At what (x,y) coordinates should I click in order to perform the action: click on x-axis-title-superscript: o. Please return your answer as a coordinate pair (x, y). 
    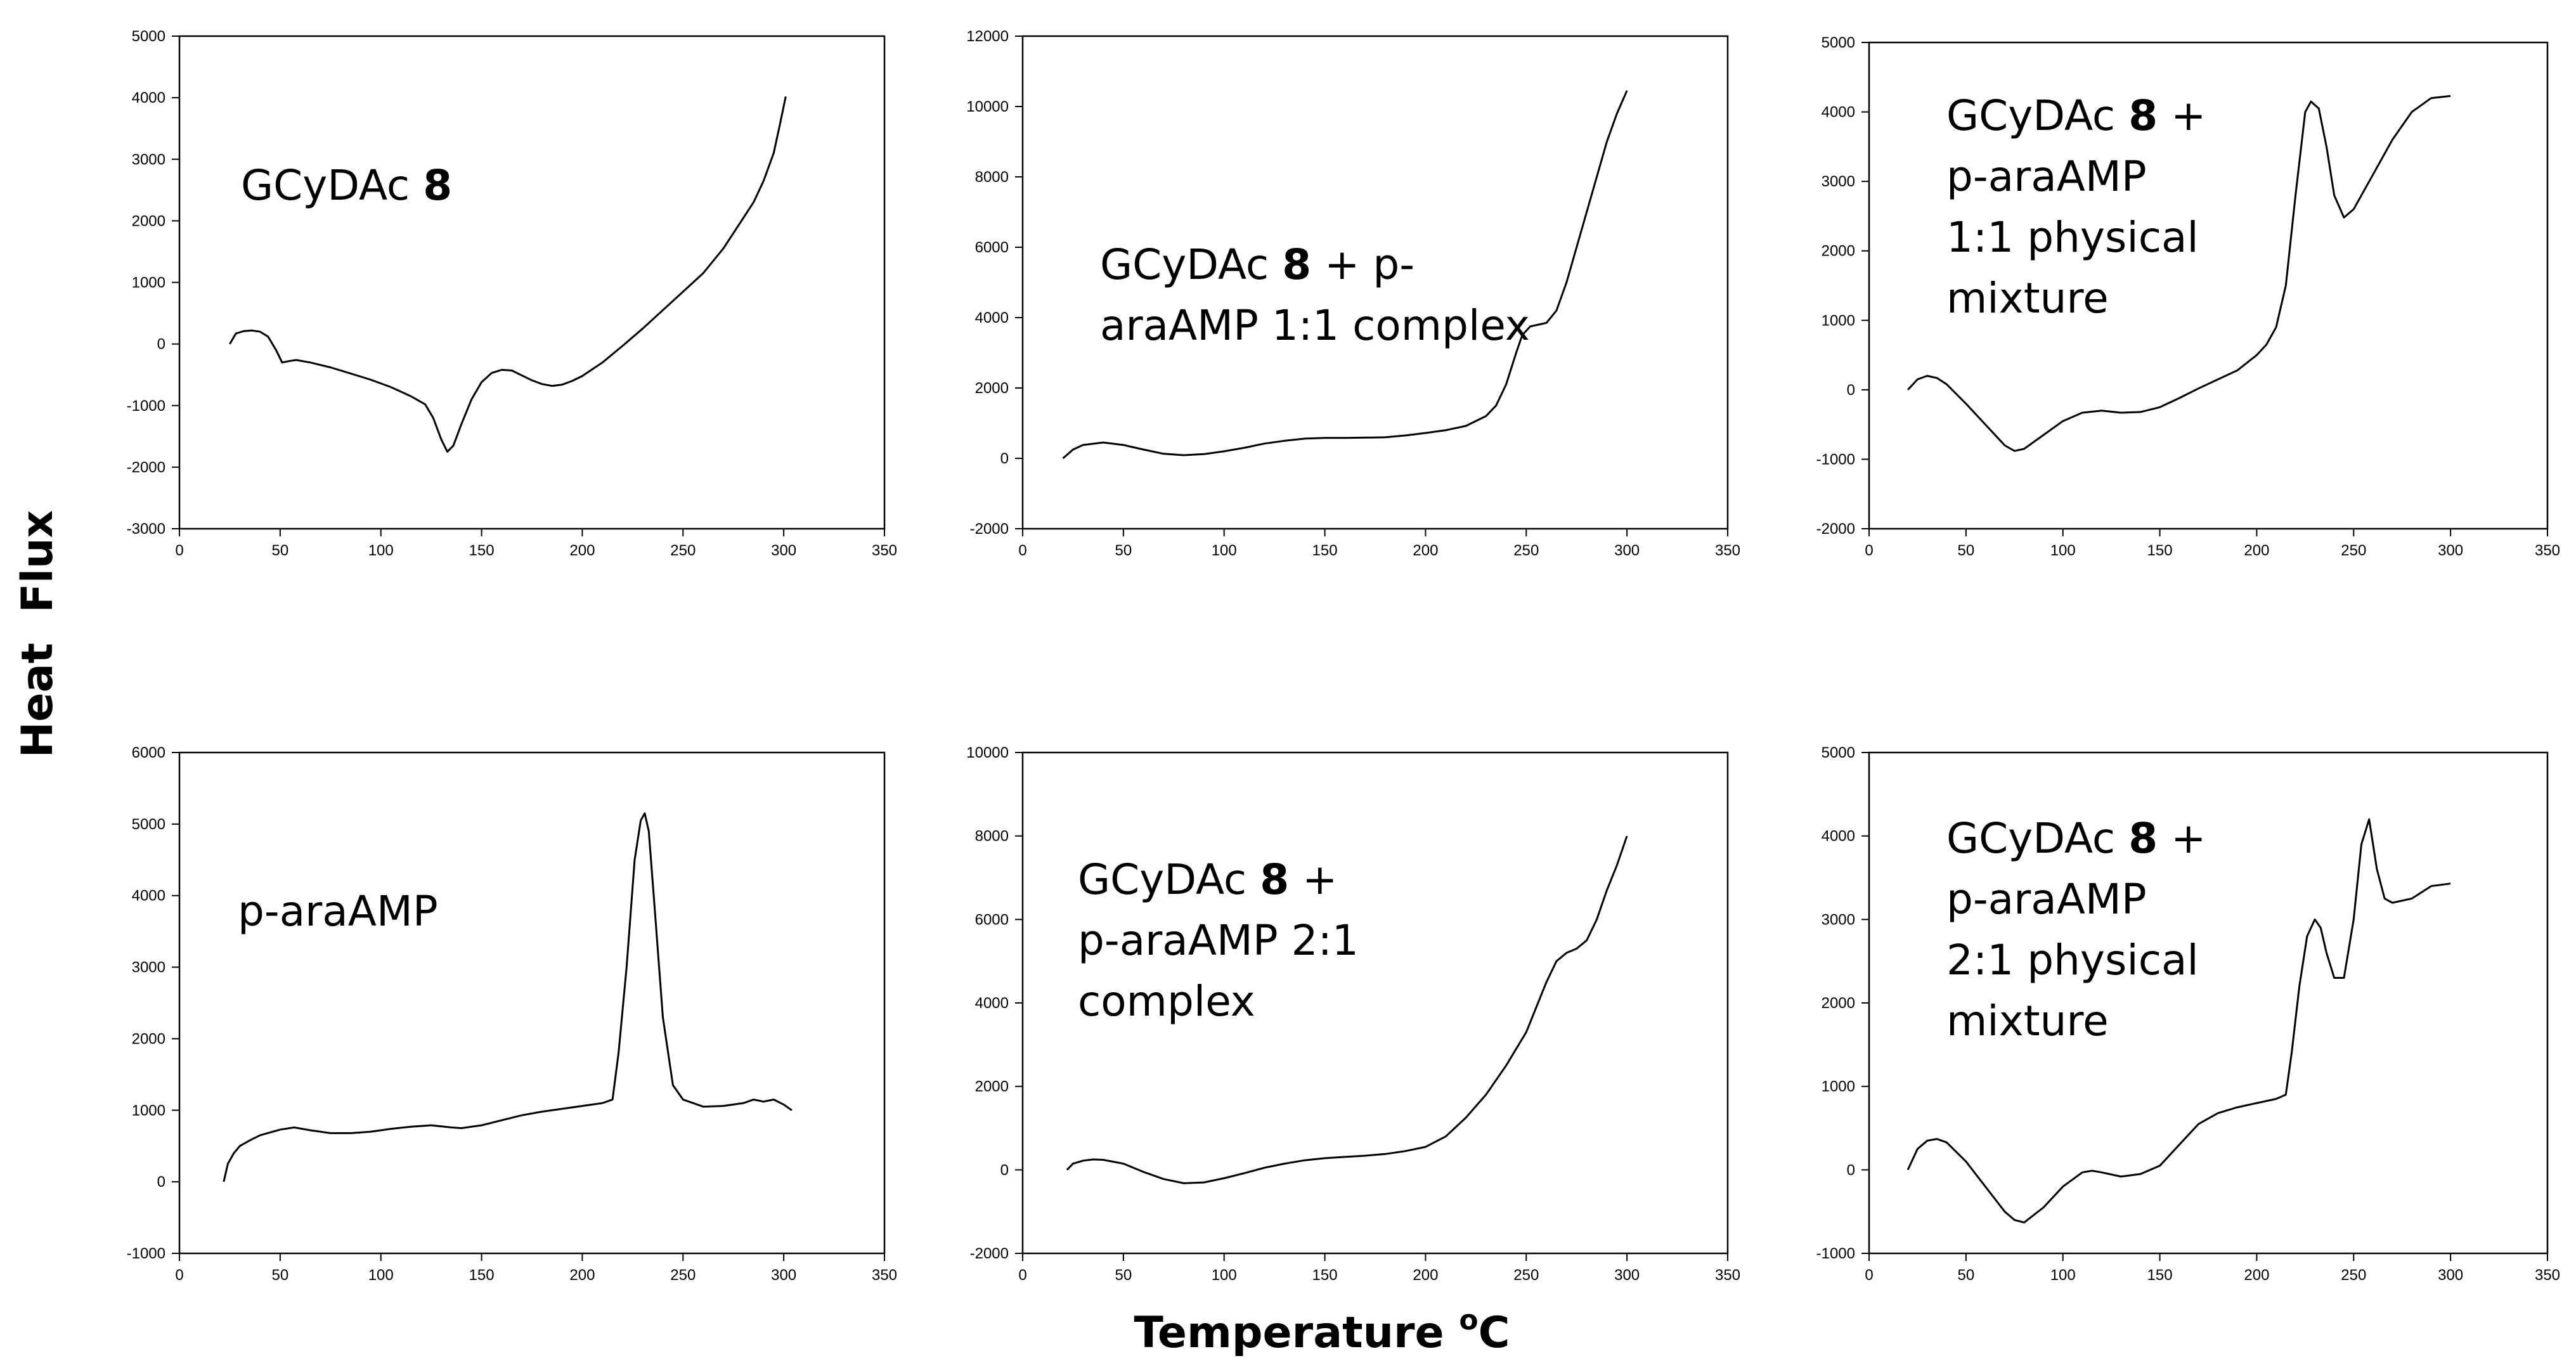
    Looking at the image, I should click on (1468, 1320).